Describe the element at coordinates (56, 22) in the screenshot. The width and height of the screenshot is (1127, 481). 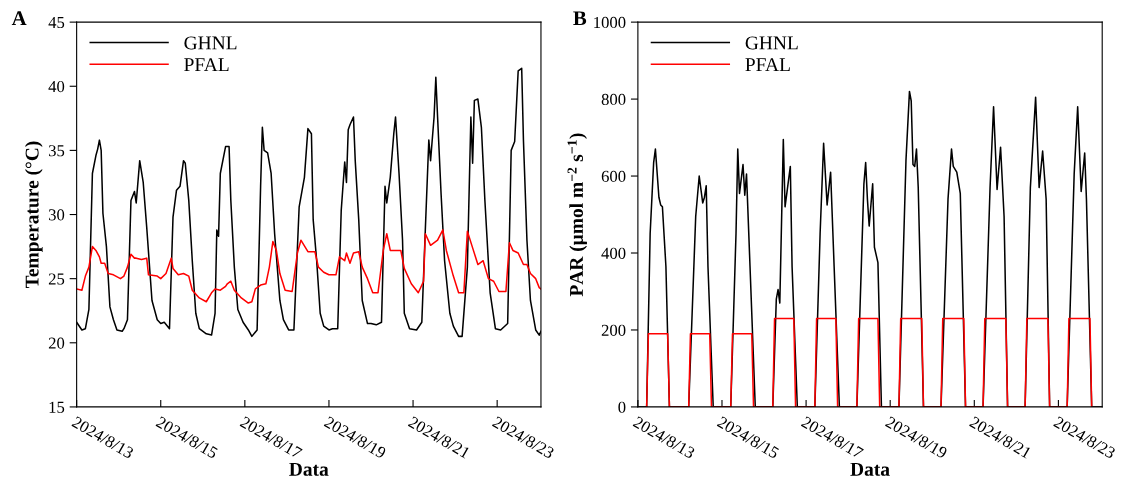
I see `y-tick-label: 45` at that location.